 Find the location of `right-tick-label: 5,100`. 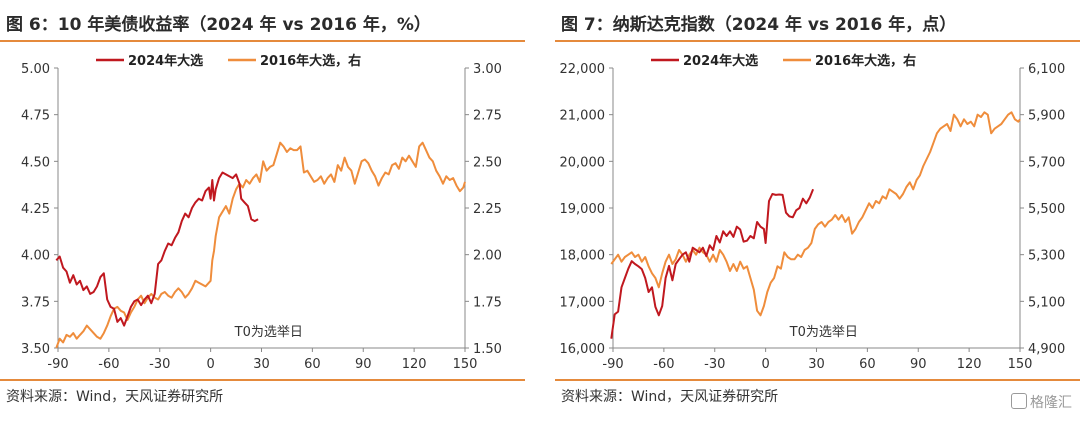

right-tick-label: 5,100 is located at coordinates (1046, 302).